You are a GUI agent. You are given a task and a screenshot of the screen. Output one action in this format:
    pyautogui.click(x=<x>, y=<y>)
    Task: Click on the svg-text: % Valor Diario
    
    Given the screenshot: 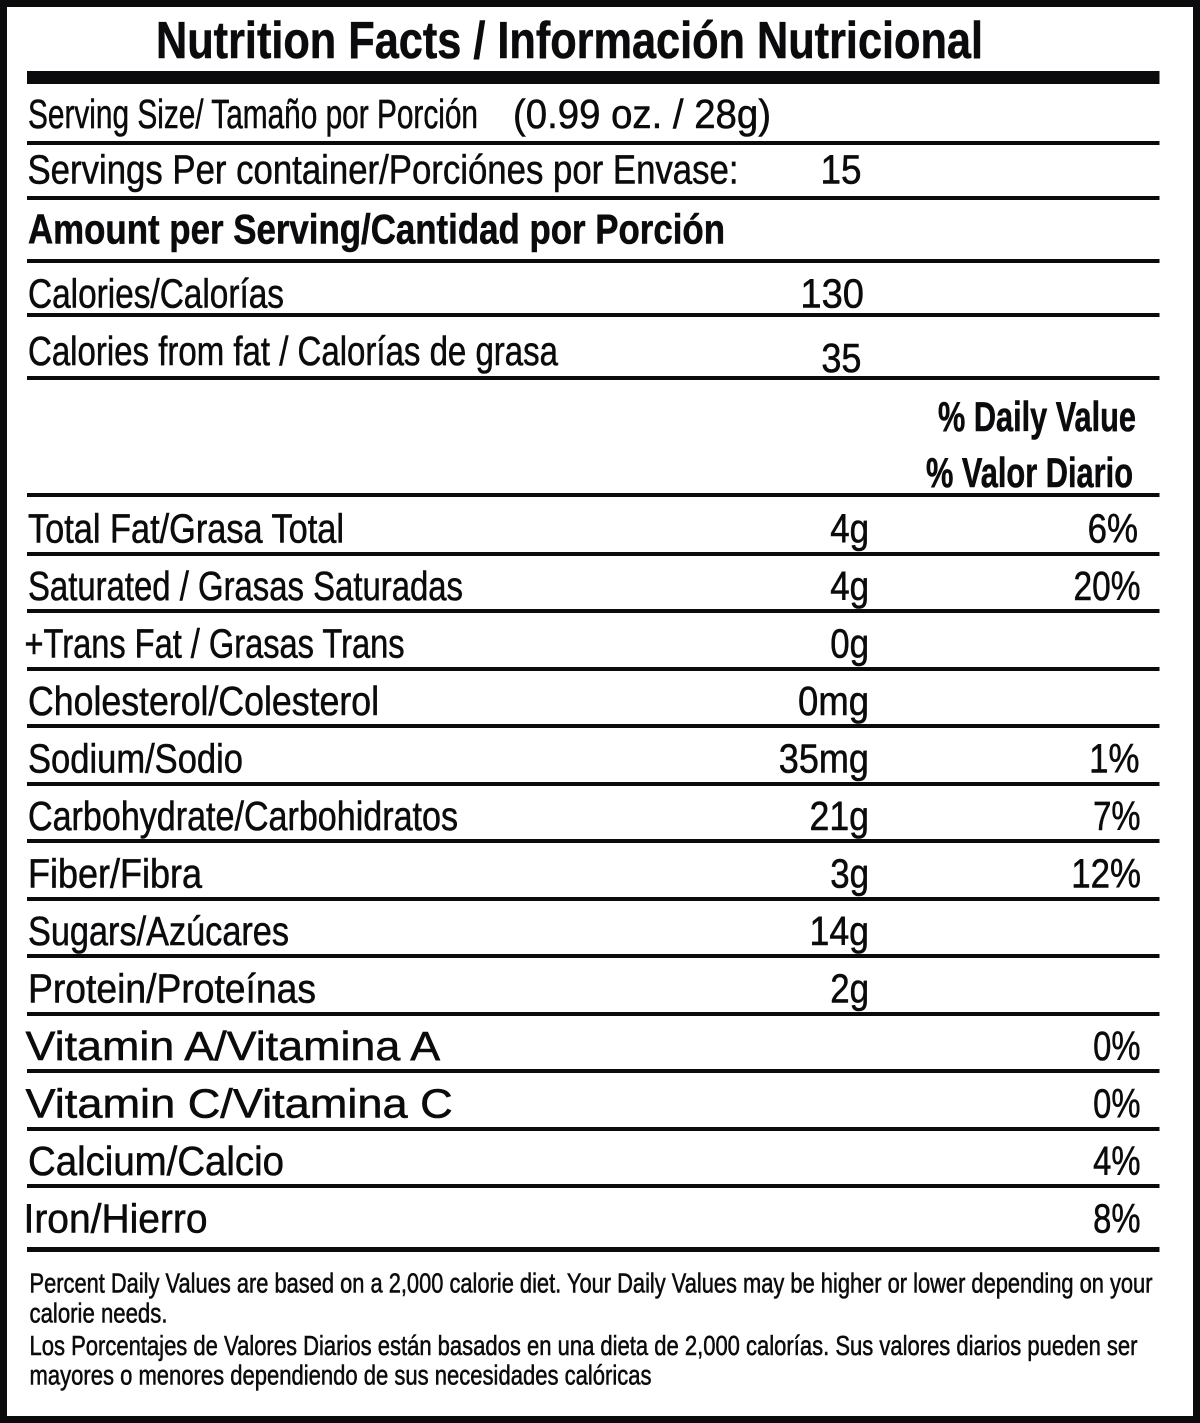 What is the action you would take?
    pyautogui.click(x=1029, y=472)
    